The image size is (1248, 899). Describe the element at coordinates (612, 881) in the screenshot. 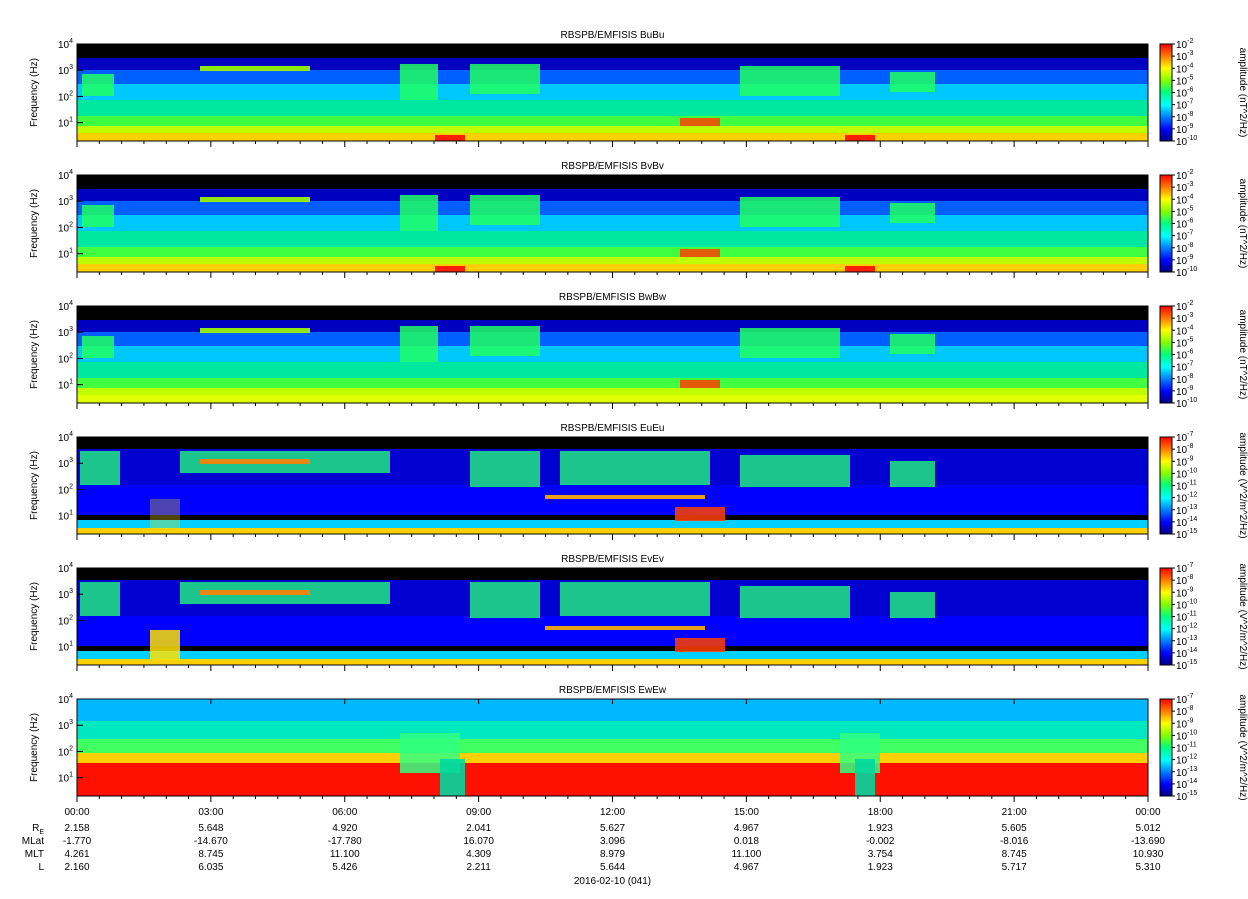

I see `date-label: 2016-02-10 (041)` at that location.